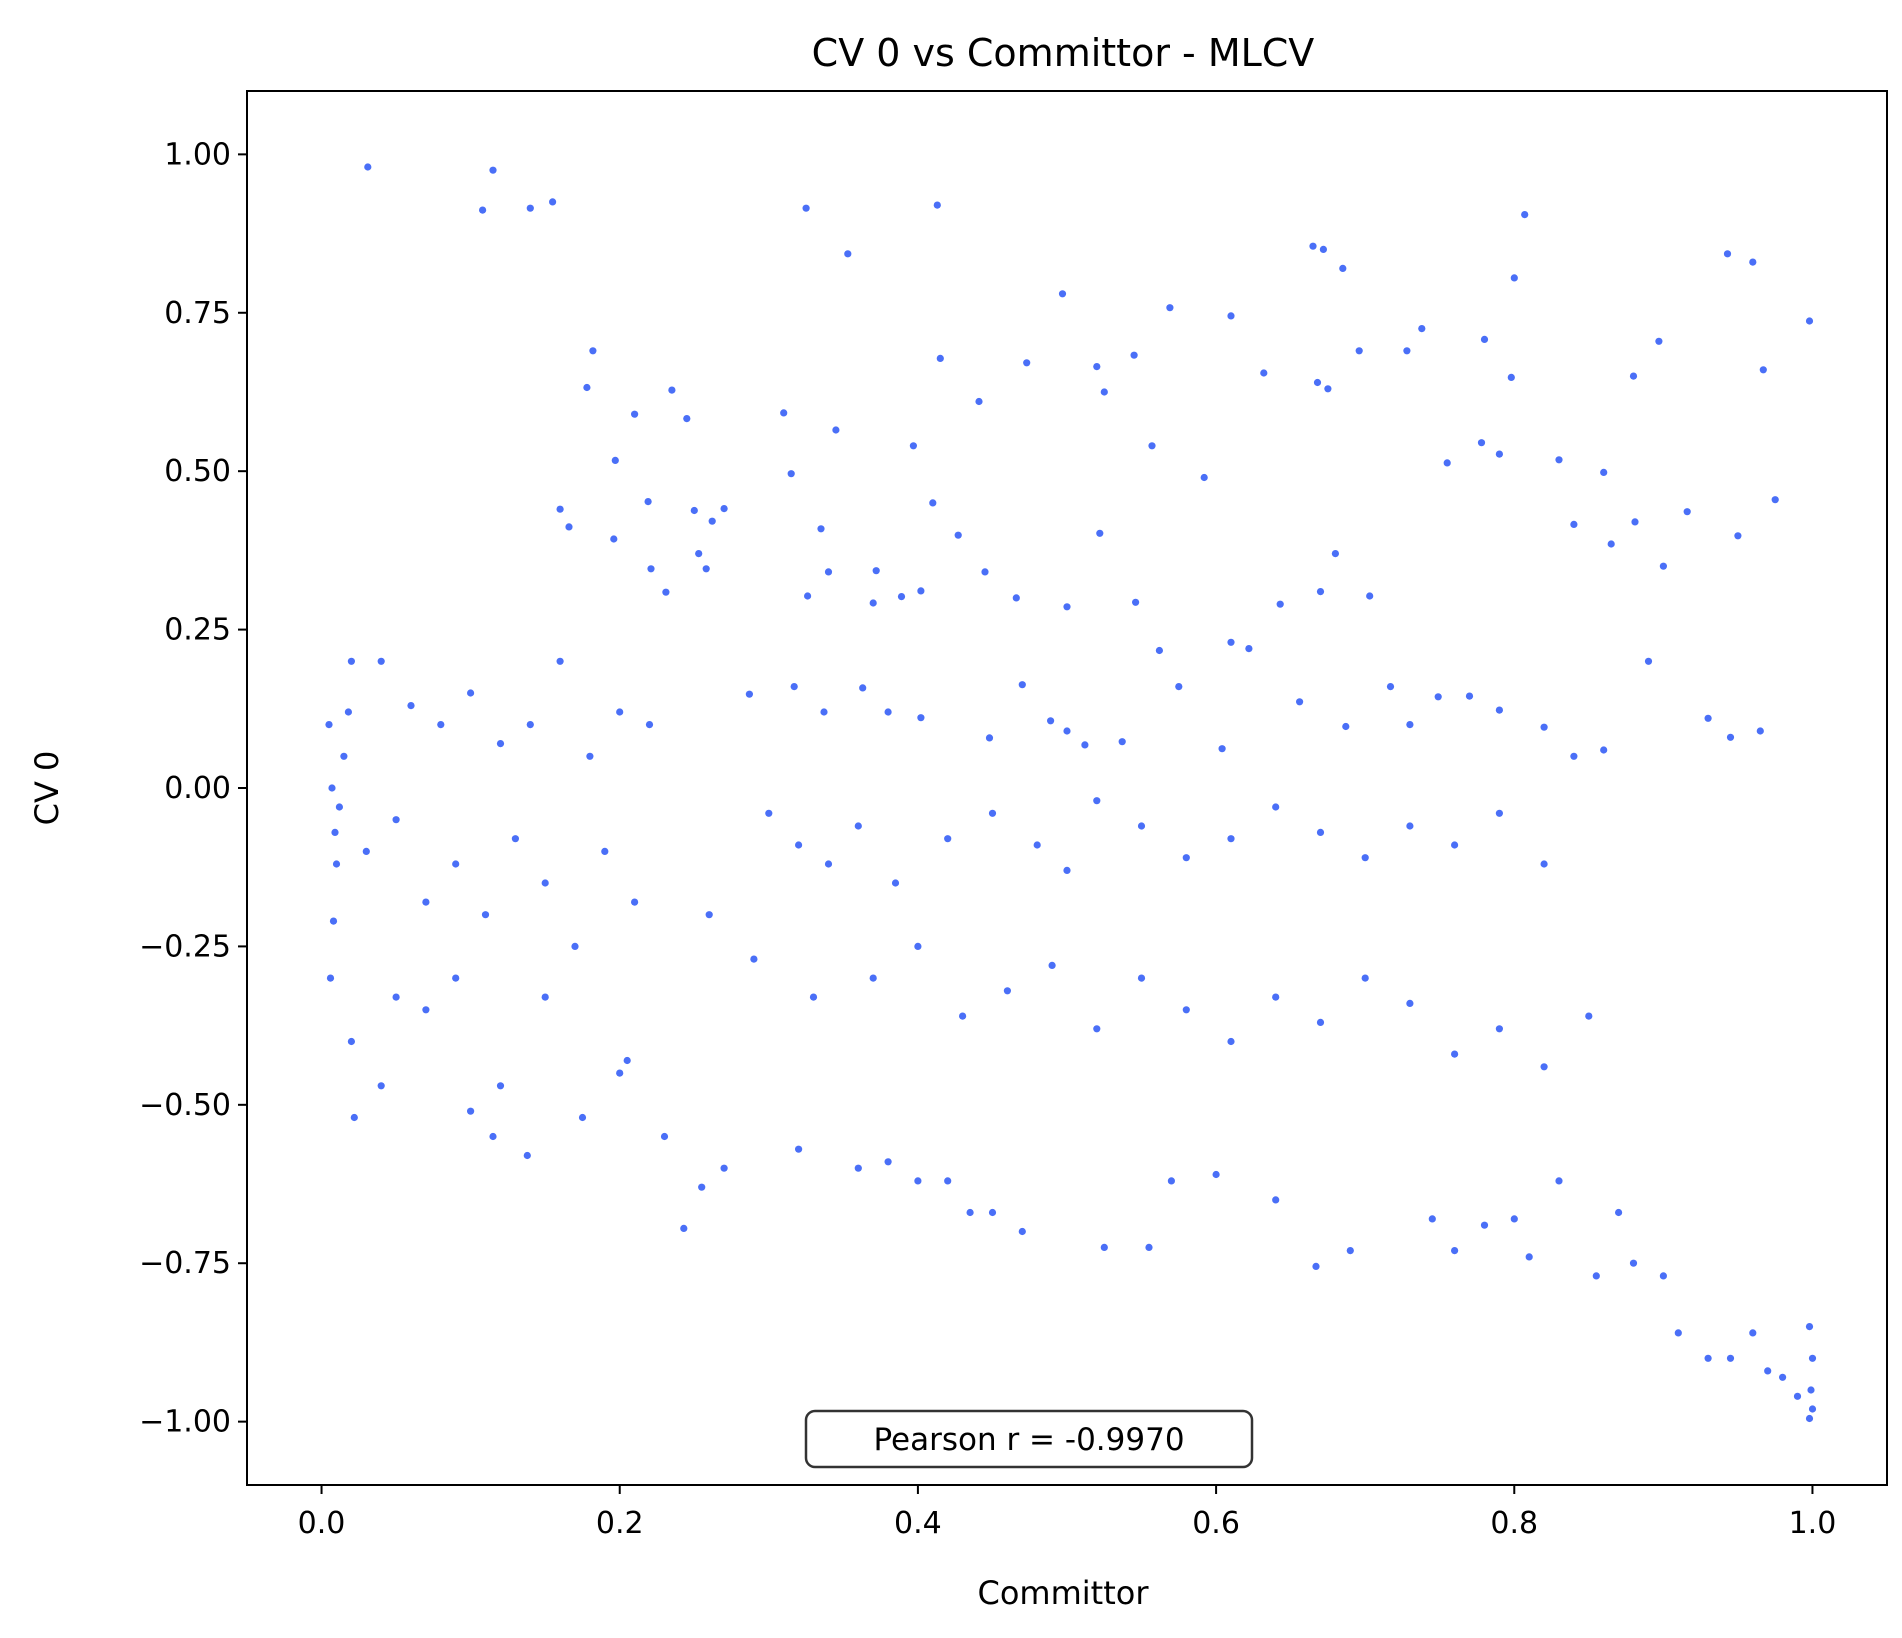 This screenshot has height=1638, width=1902. What do you see at coordinates (185, 1422) in the screenshot?
I see `y-tick-label: −1.00` at bounding box center [185, 1422].